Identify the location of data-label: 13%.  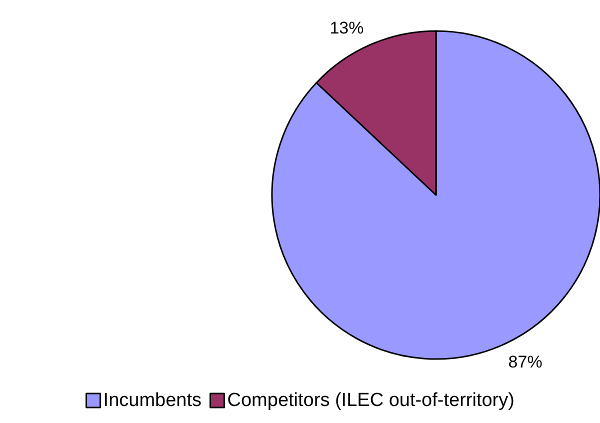
(347, 28).